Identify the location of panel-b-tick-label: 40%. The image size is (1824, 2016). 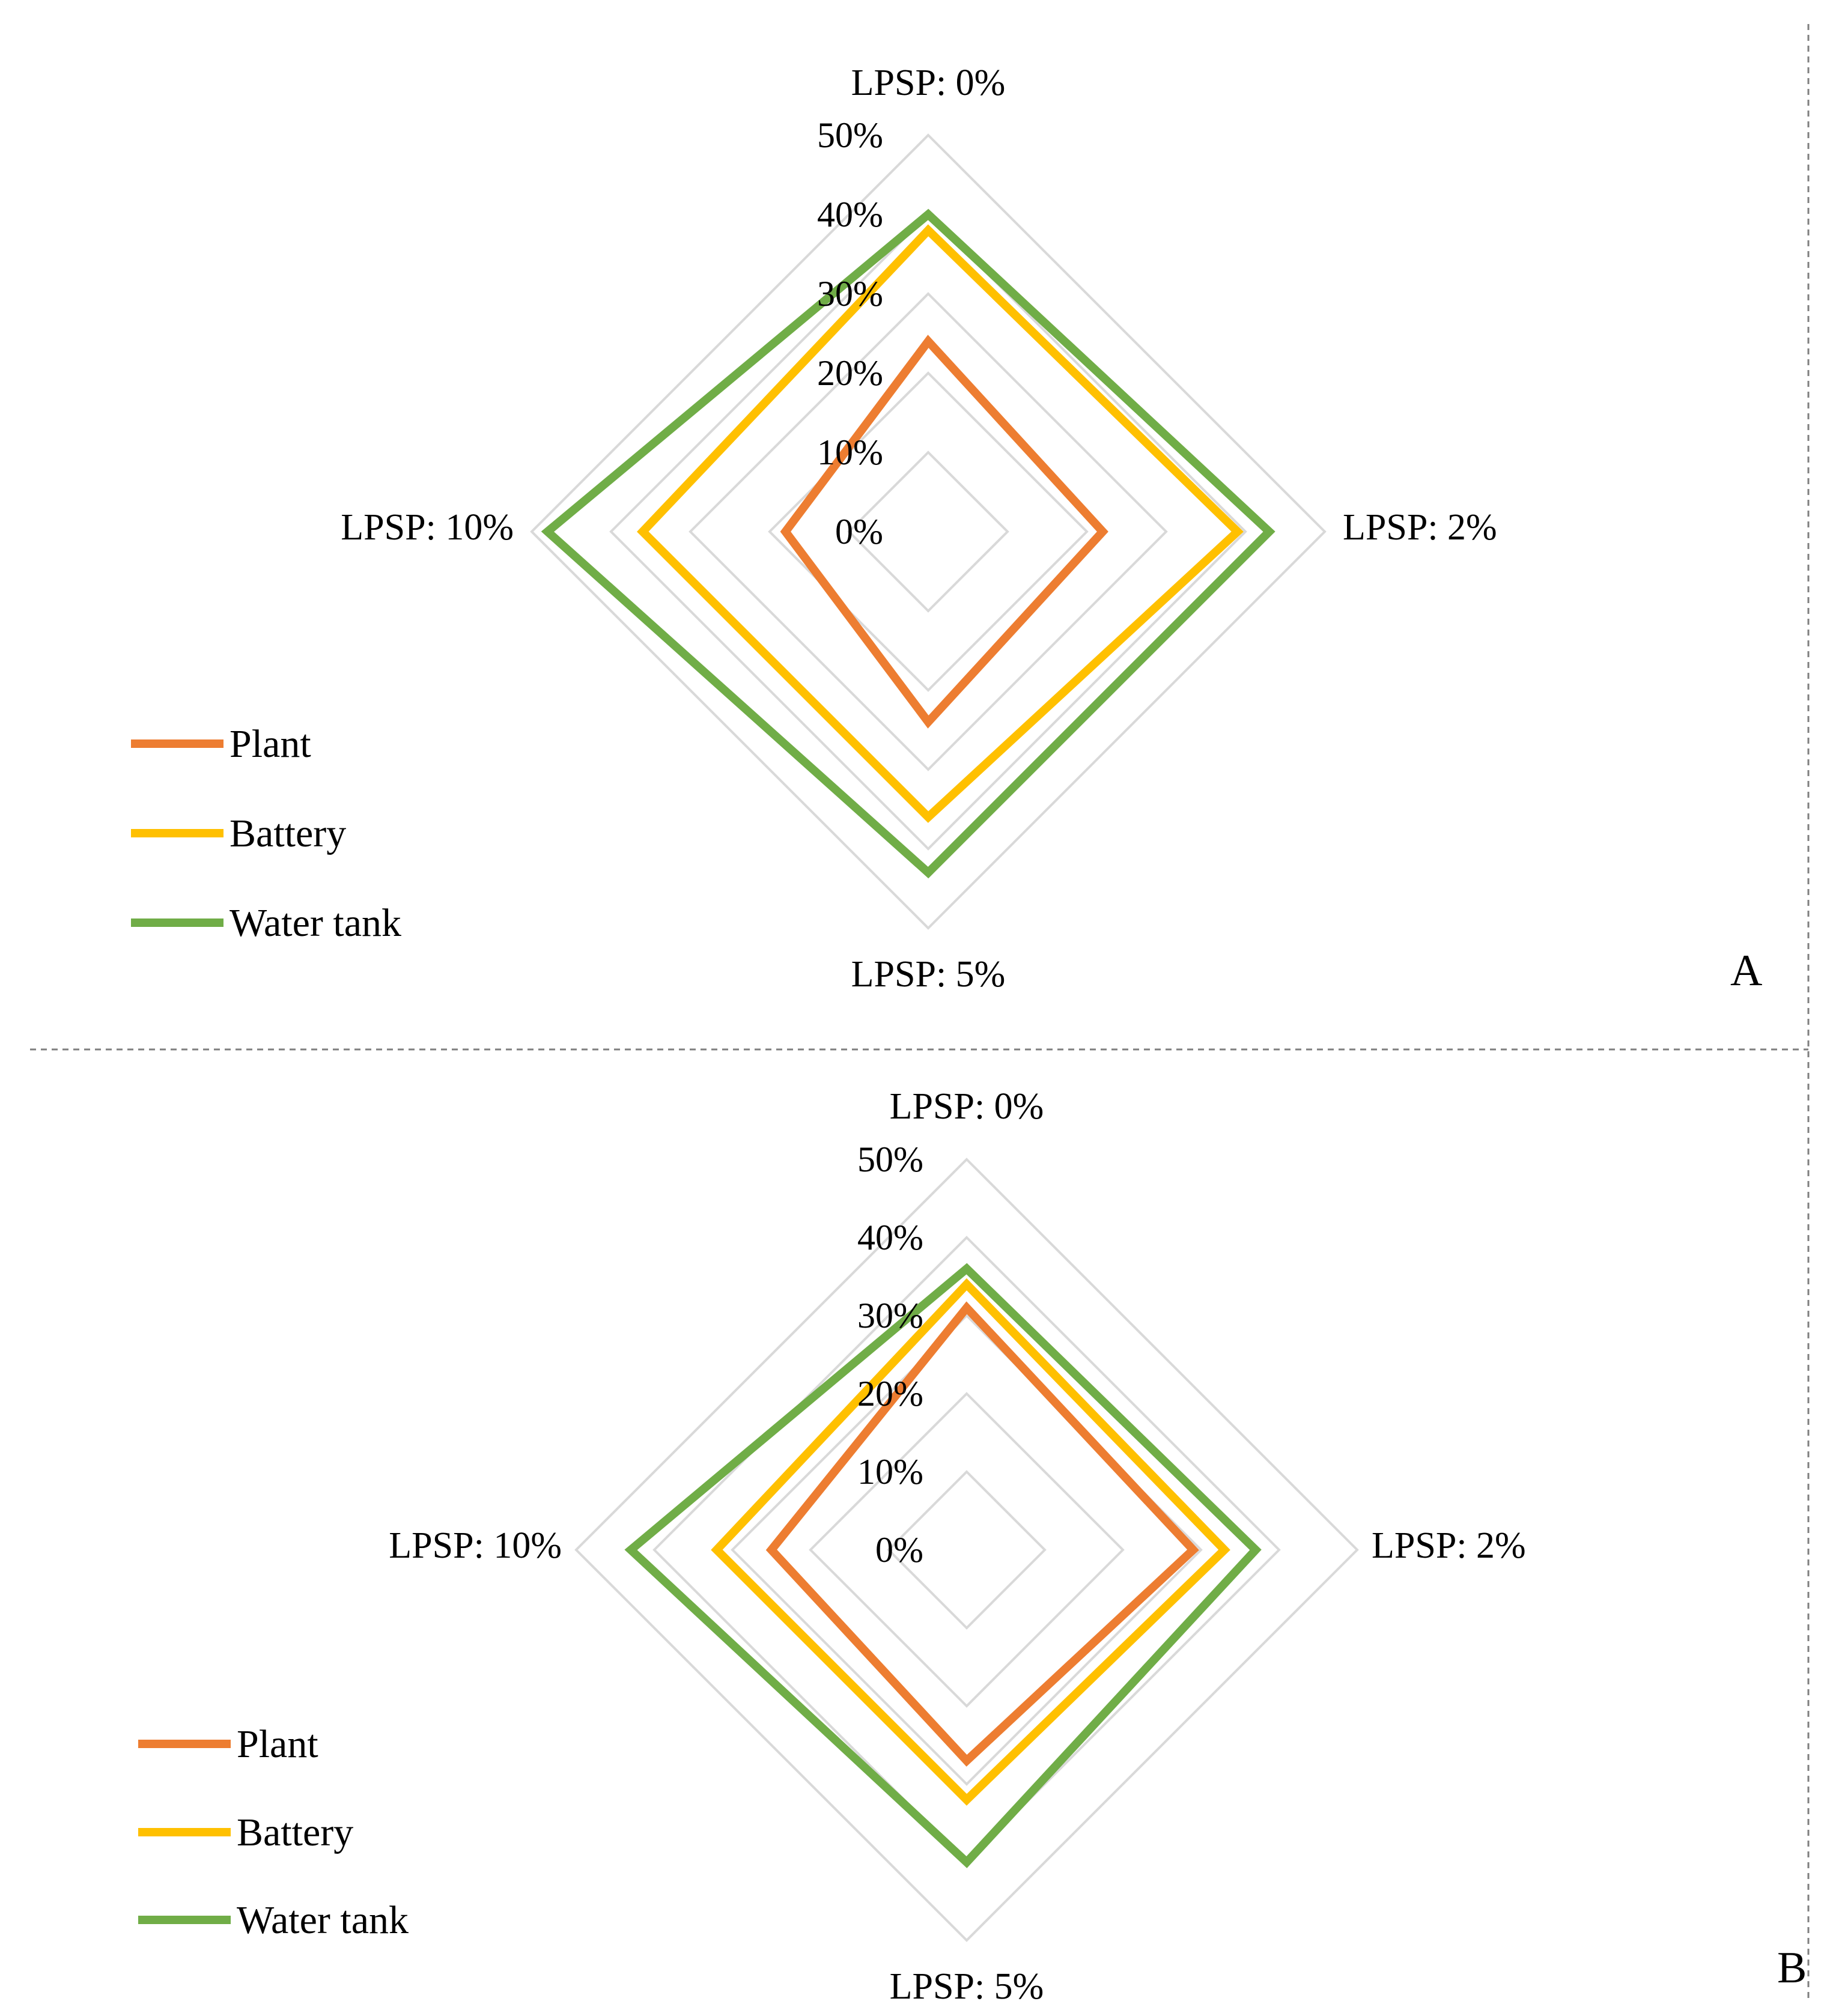
(890, 1237).